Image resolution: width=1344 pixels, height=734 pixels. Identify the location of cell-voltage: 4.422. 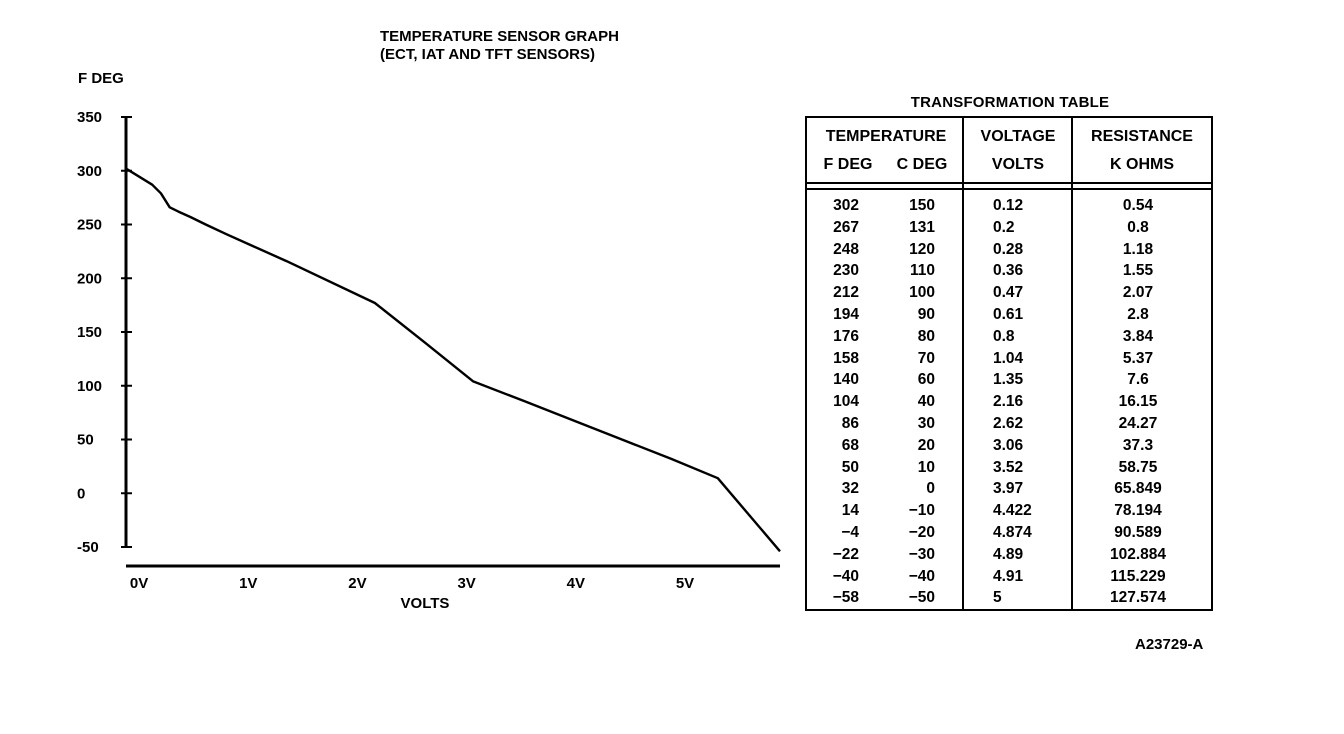
(1012, 511).